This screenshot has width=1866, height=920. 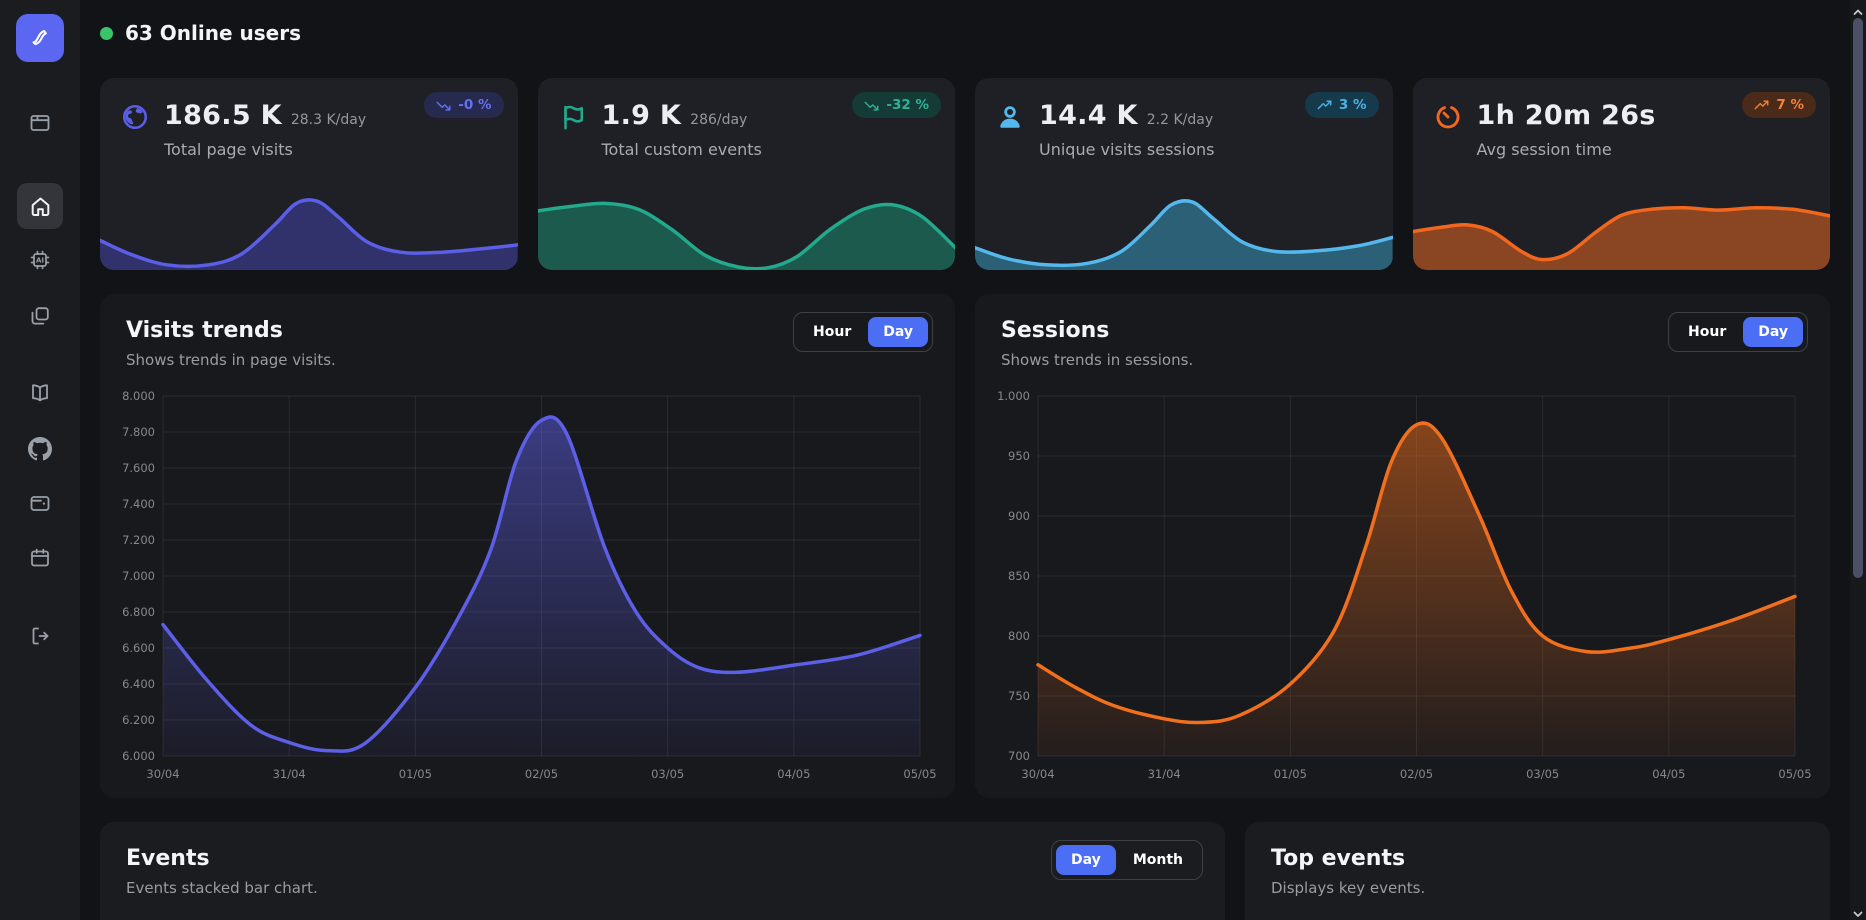 What do you see at coordinates (328, 120) in the screenshot?
I see `stat-rate: 28.3 K/day` at bounding box center [328, 120].